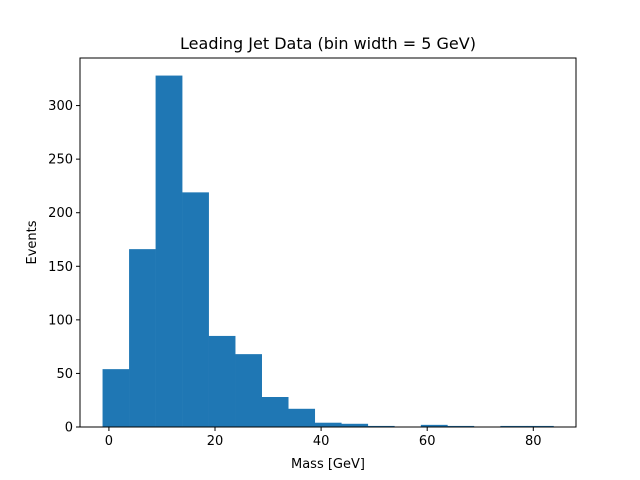  What do you see at coordinates (60, 320) in the screenshot?
I see `y-tick-label: 100` at bounding box center [60, 320].